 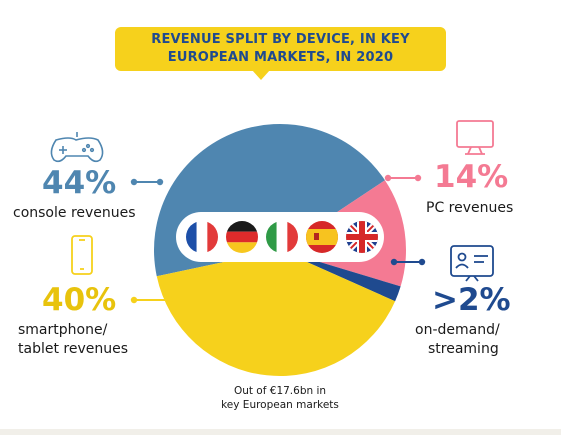 What do you see at coordinates (280, 405) in the screenshot?
I see `total-note-line-2: key European markets` at bounding box center [280, 405].